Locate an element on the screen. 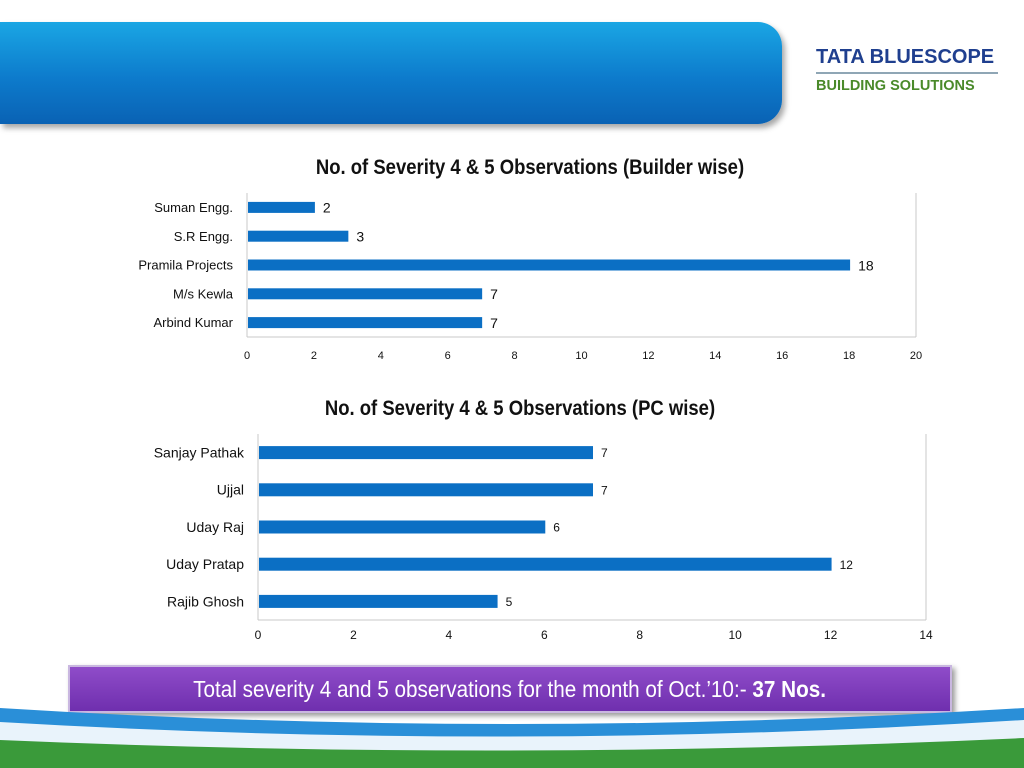  header-banner is located at coordinates (391, 73).